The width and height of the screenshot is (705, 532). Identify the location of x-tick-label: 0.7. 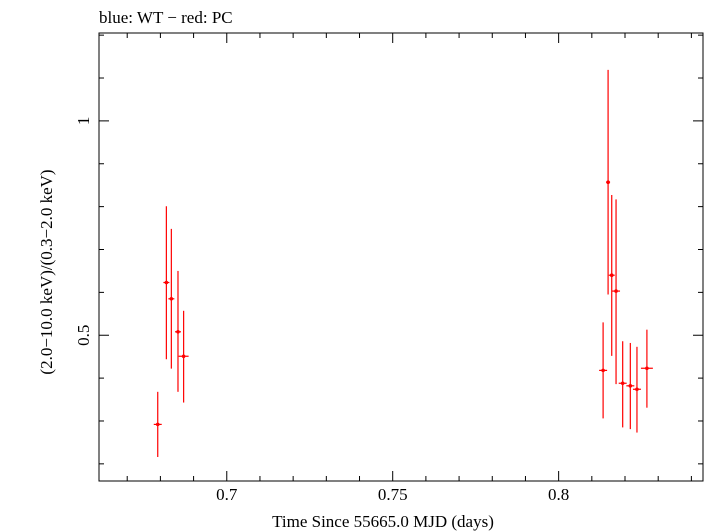
(227, 494).